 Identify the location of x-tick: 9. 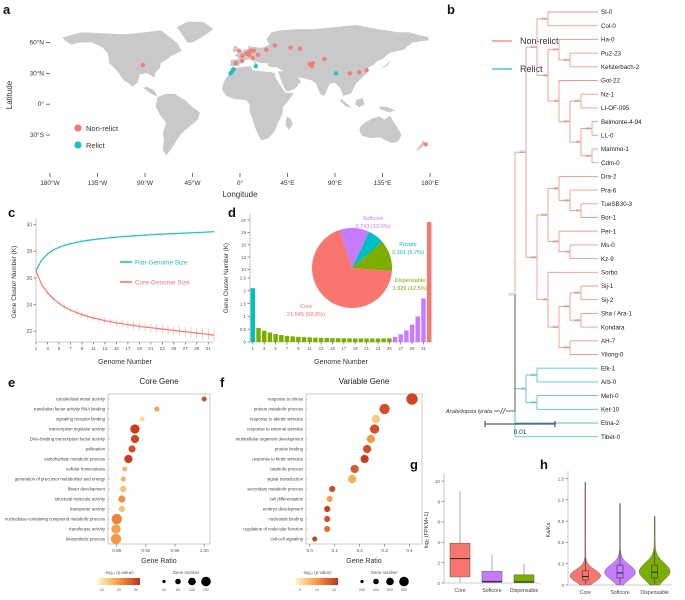
(298, 348).